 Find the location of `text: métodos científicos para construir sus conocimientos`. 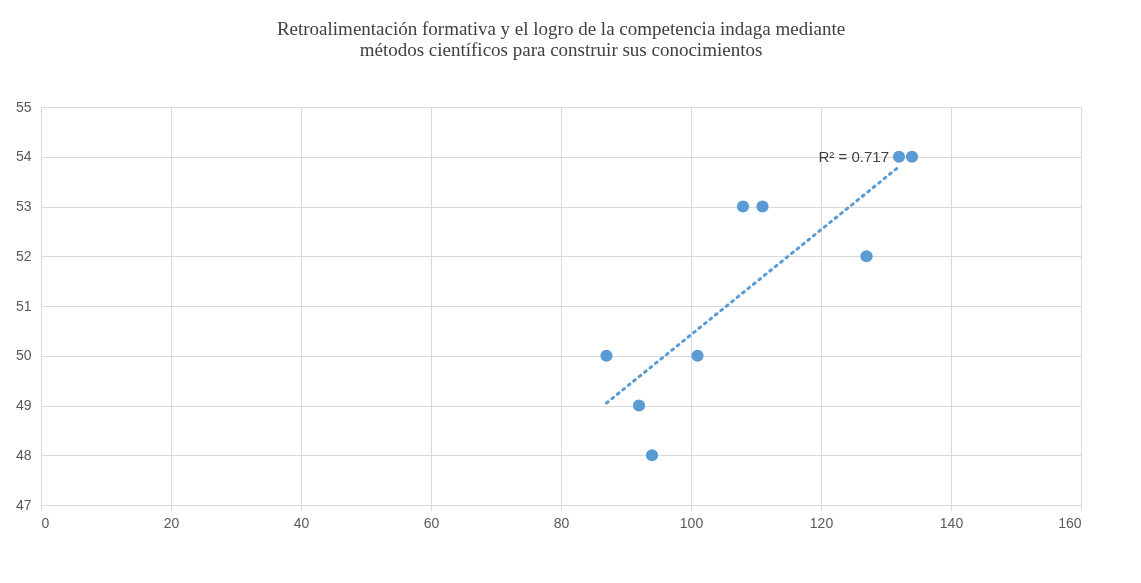

text: métodos científicos para construir sus conocimientos is located at coordinates (561, 49).